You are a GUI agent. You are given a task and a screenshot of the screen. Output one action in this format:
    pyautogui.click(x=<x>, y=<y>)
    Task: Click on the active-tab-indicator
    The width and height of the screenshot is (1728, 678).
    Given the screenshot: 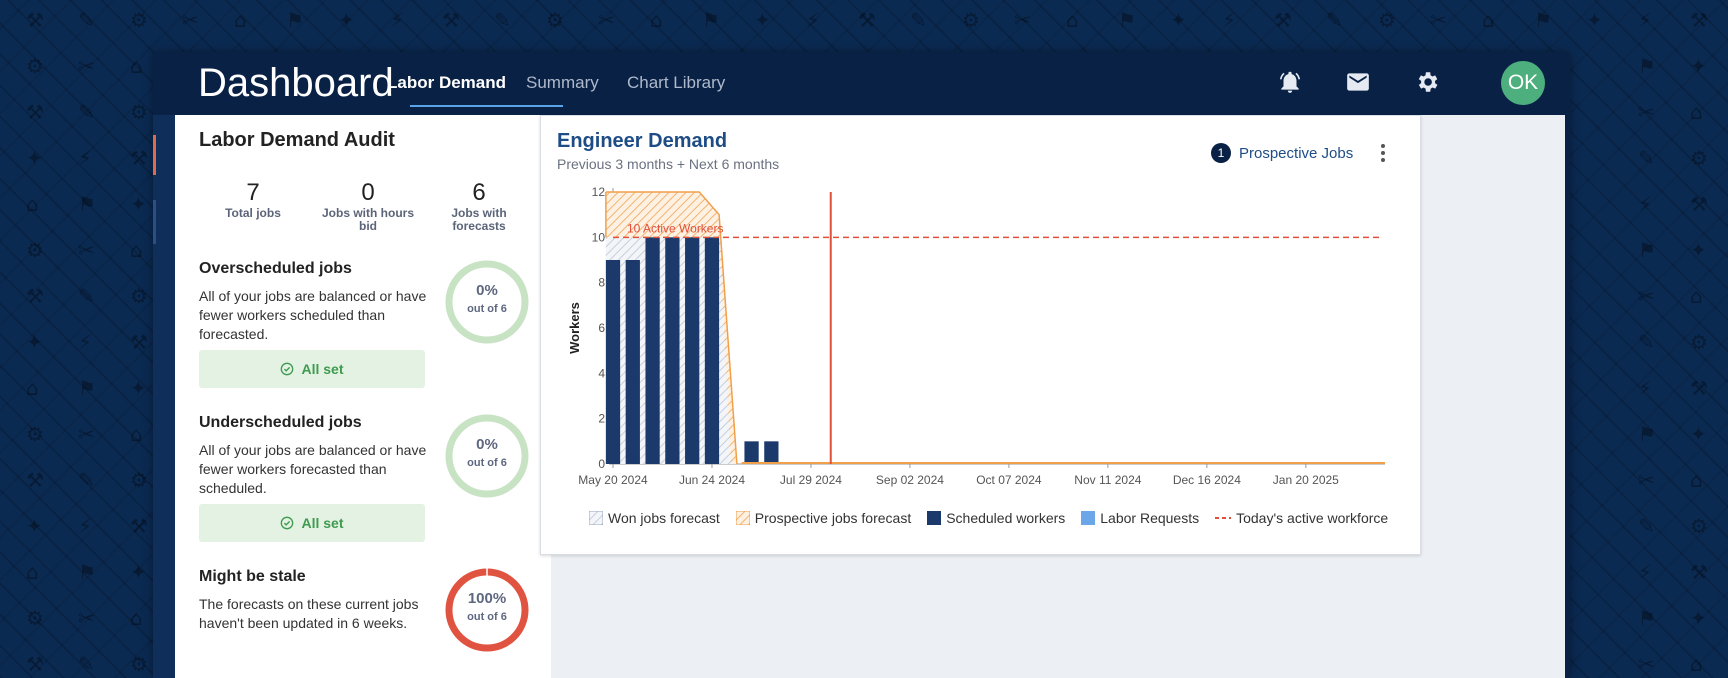 What is the action you would take?
    pyautogui.click(x=486, y=106)
    